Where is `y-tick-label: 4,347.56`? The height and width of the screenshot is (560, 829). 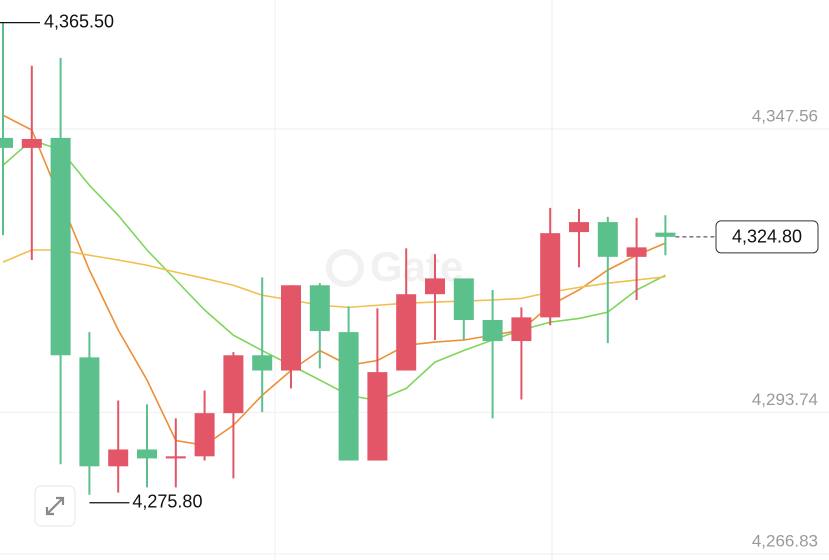 y-tick-label: 4,347.56 is located at coordinates (785, 116).